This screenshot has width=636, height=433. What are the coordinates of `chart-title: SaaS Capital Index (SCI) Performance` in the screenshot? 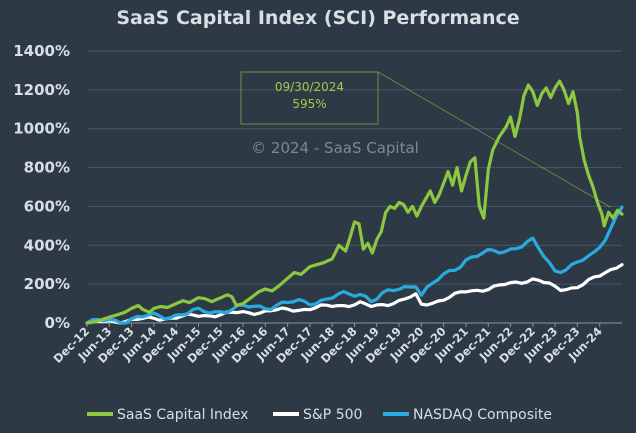 It's located at (317, 18).